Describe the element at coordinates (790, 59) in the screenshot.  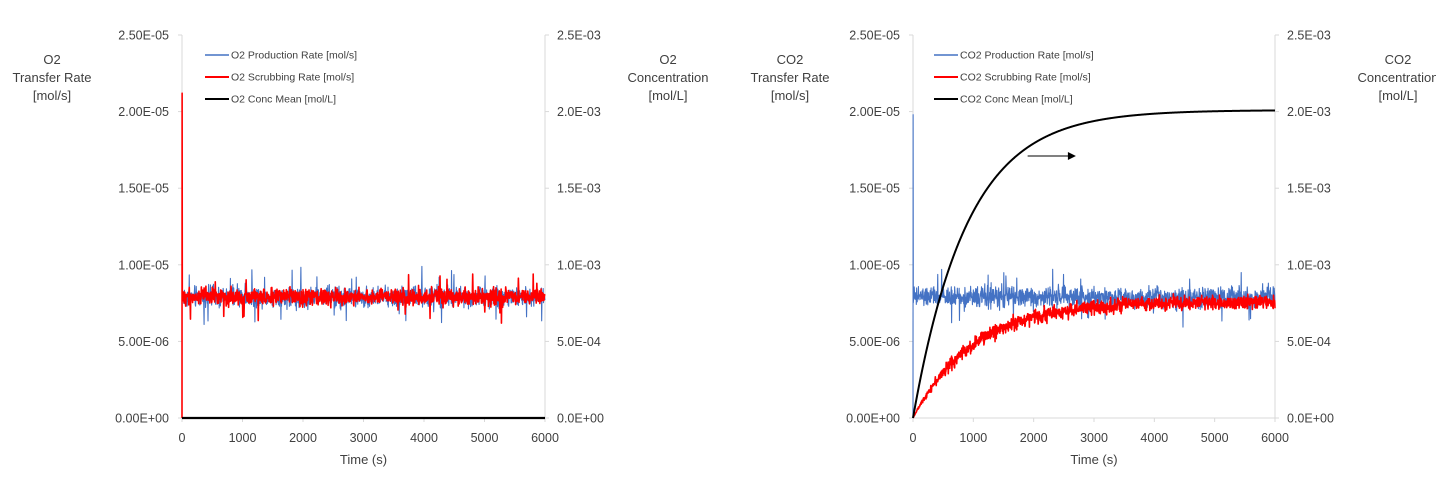
I see `y-left-axis-label: CO2` at that location.